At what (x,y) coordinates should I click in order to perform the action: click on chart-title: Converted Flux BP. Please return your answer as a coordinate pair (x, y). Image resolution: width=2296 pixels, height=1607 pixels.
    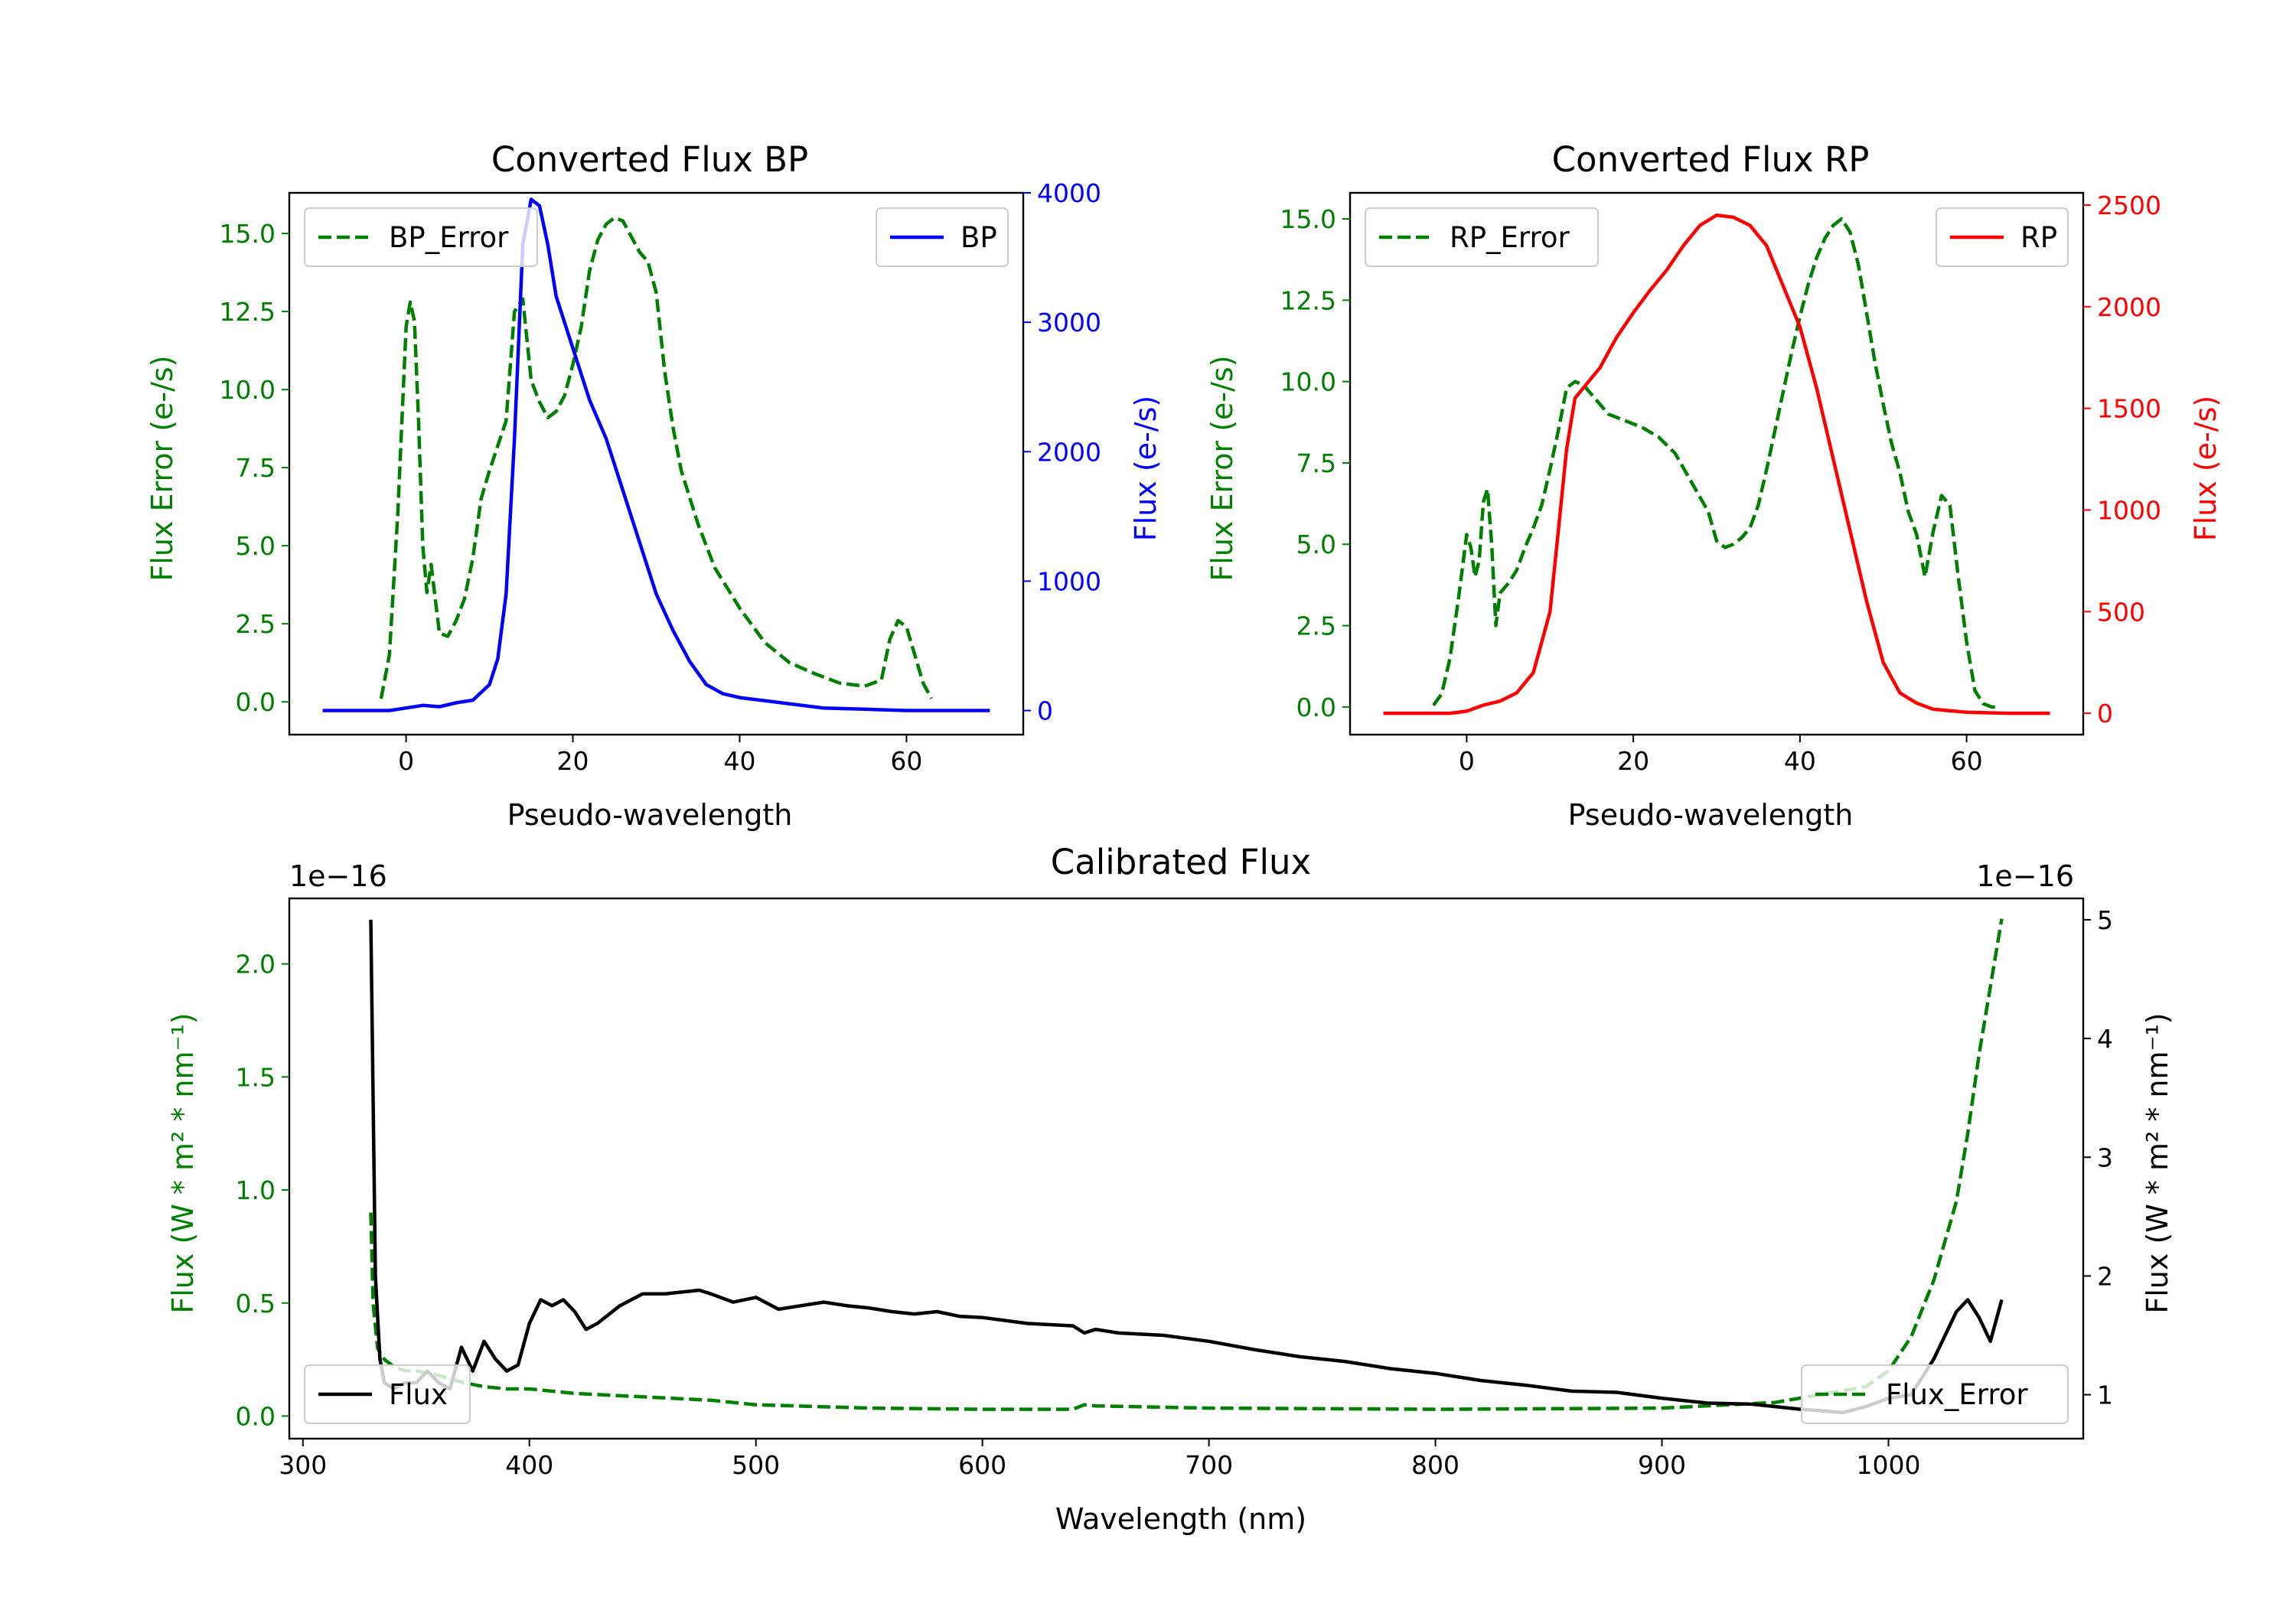
    Looking at the image, I should click on (649, 159).